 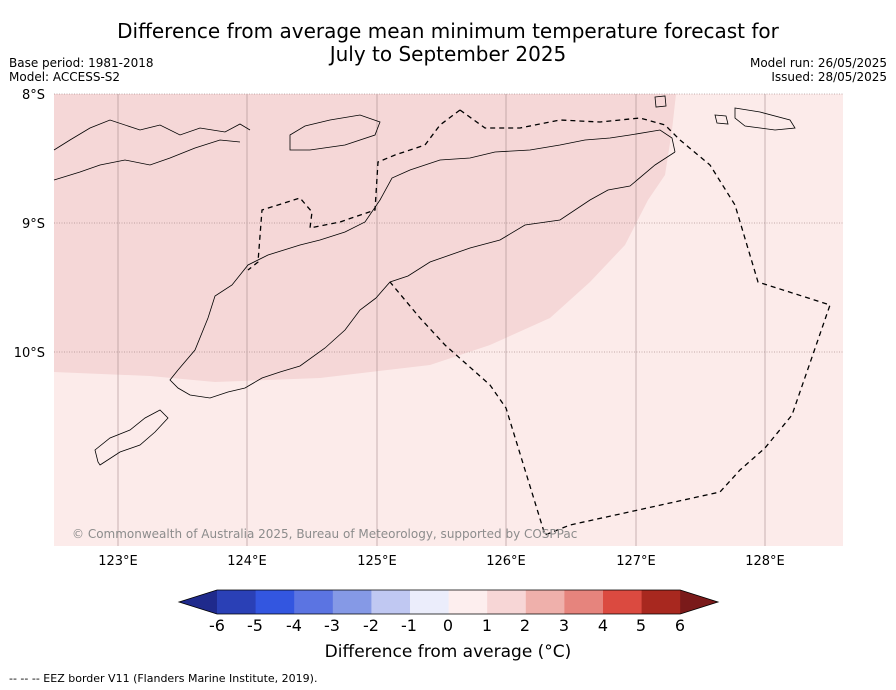 I want to click on colorbar-outline, so click(x=448, y=602).